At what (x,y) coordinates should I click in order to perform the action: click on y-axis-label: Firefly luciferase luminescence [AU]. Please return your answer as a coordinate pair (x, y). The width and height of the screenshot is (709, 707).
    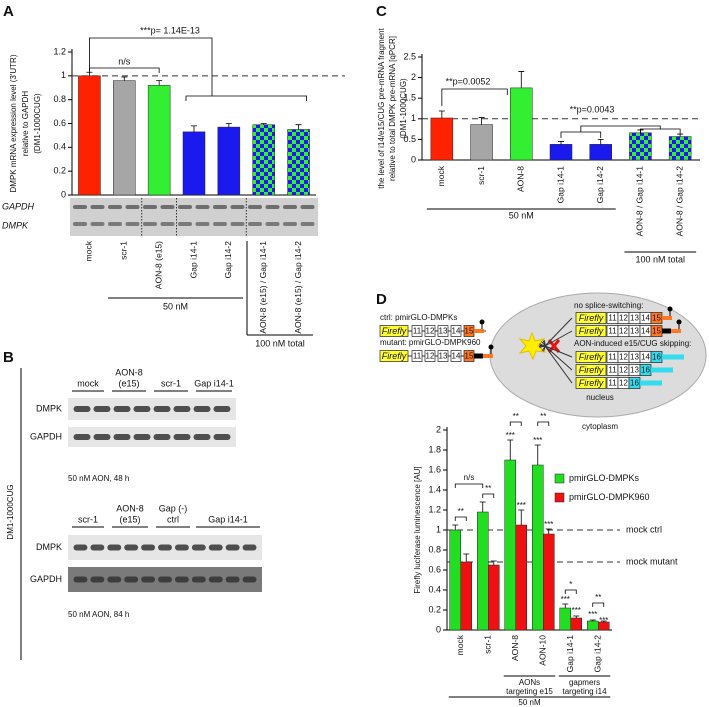
    Looking at the image, I should click on (417, 529).